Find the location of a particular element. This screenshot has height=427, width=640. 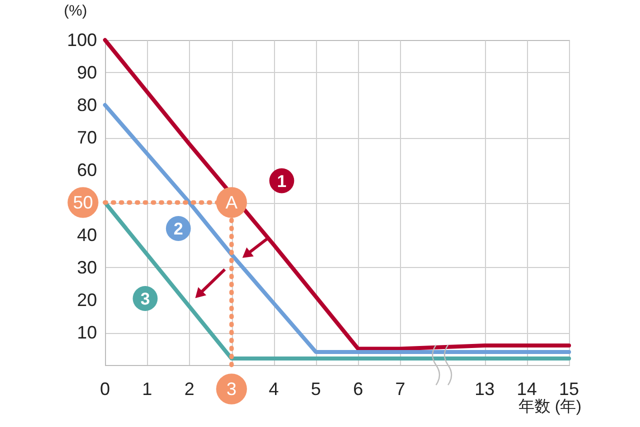

series-label: 2 is located at coordinates (179, 229).